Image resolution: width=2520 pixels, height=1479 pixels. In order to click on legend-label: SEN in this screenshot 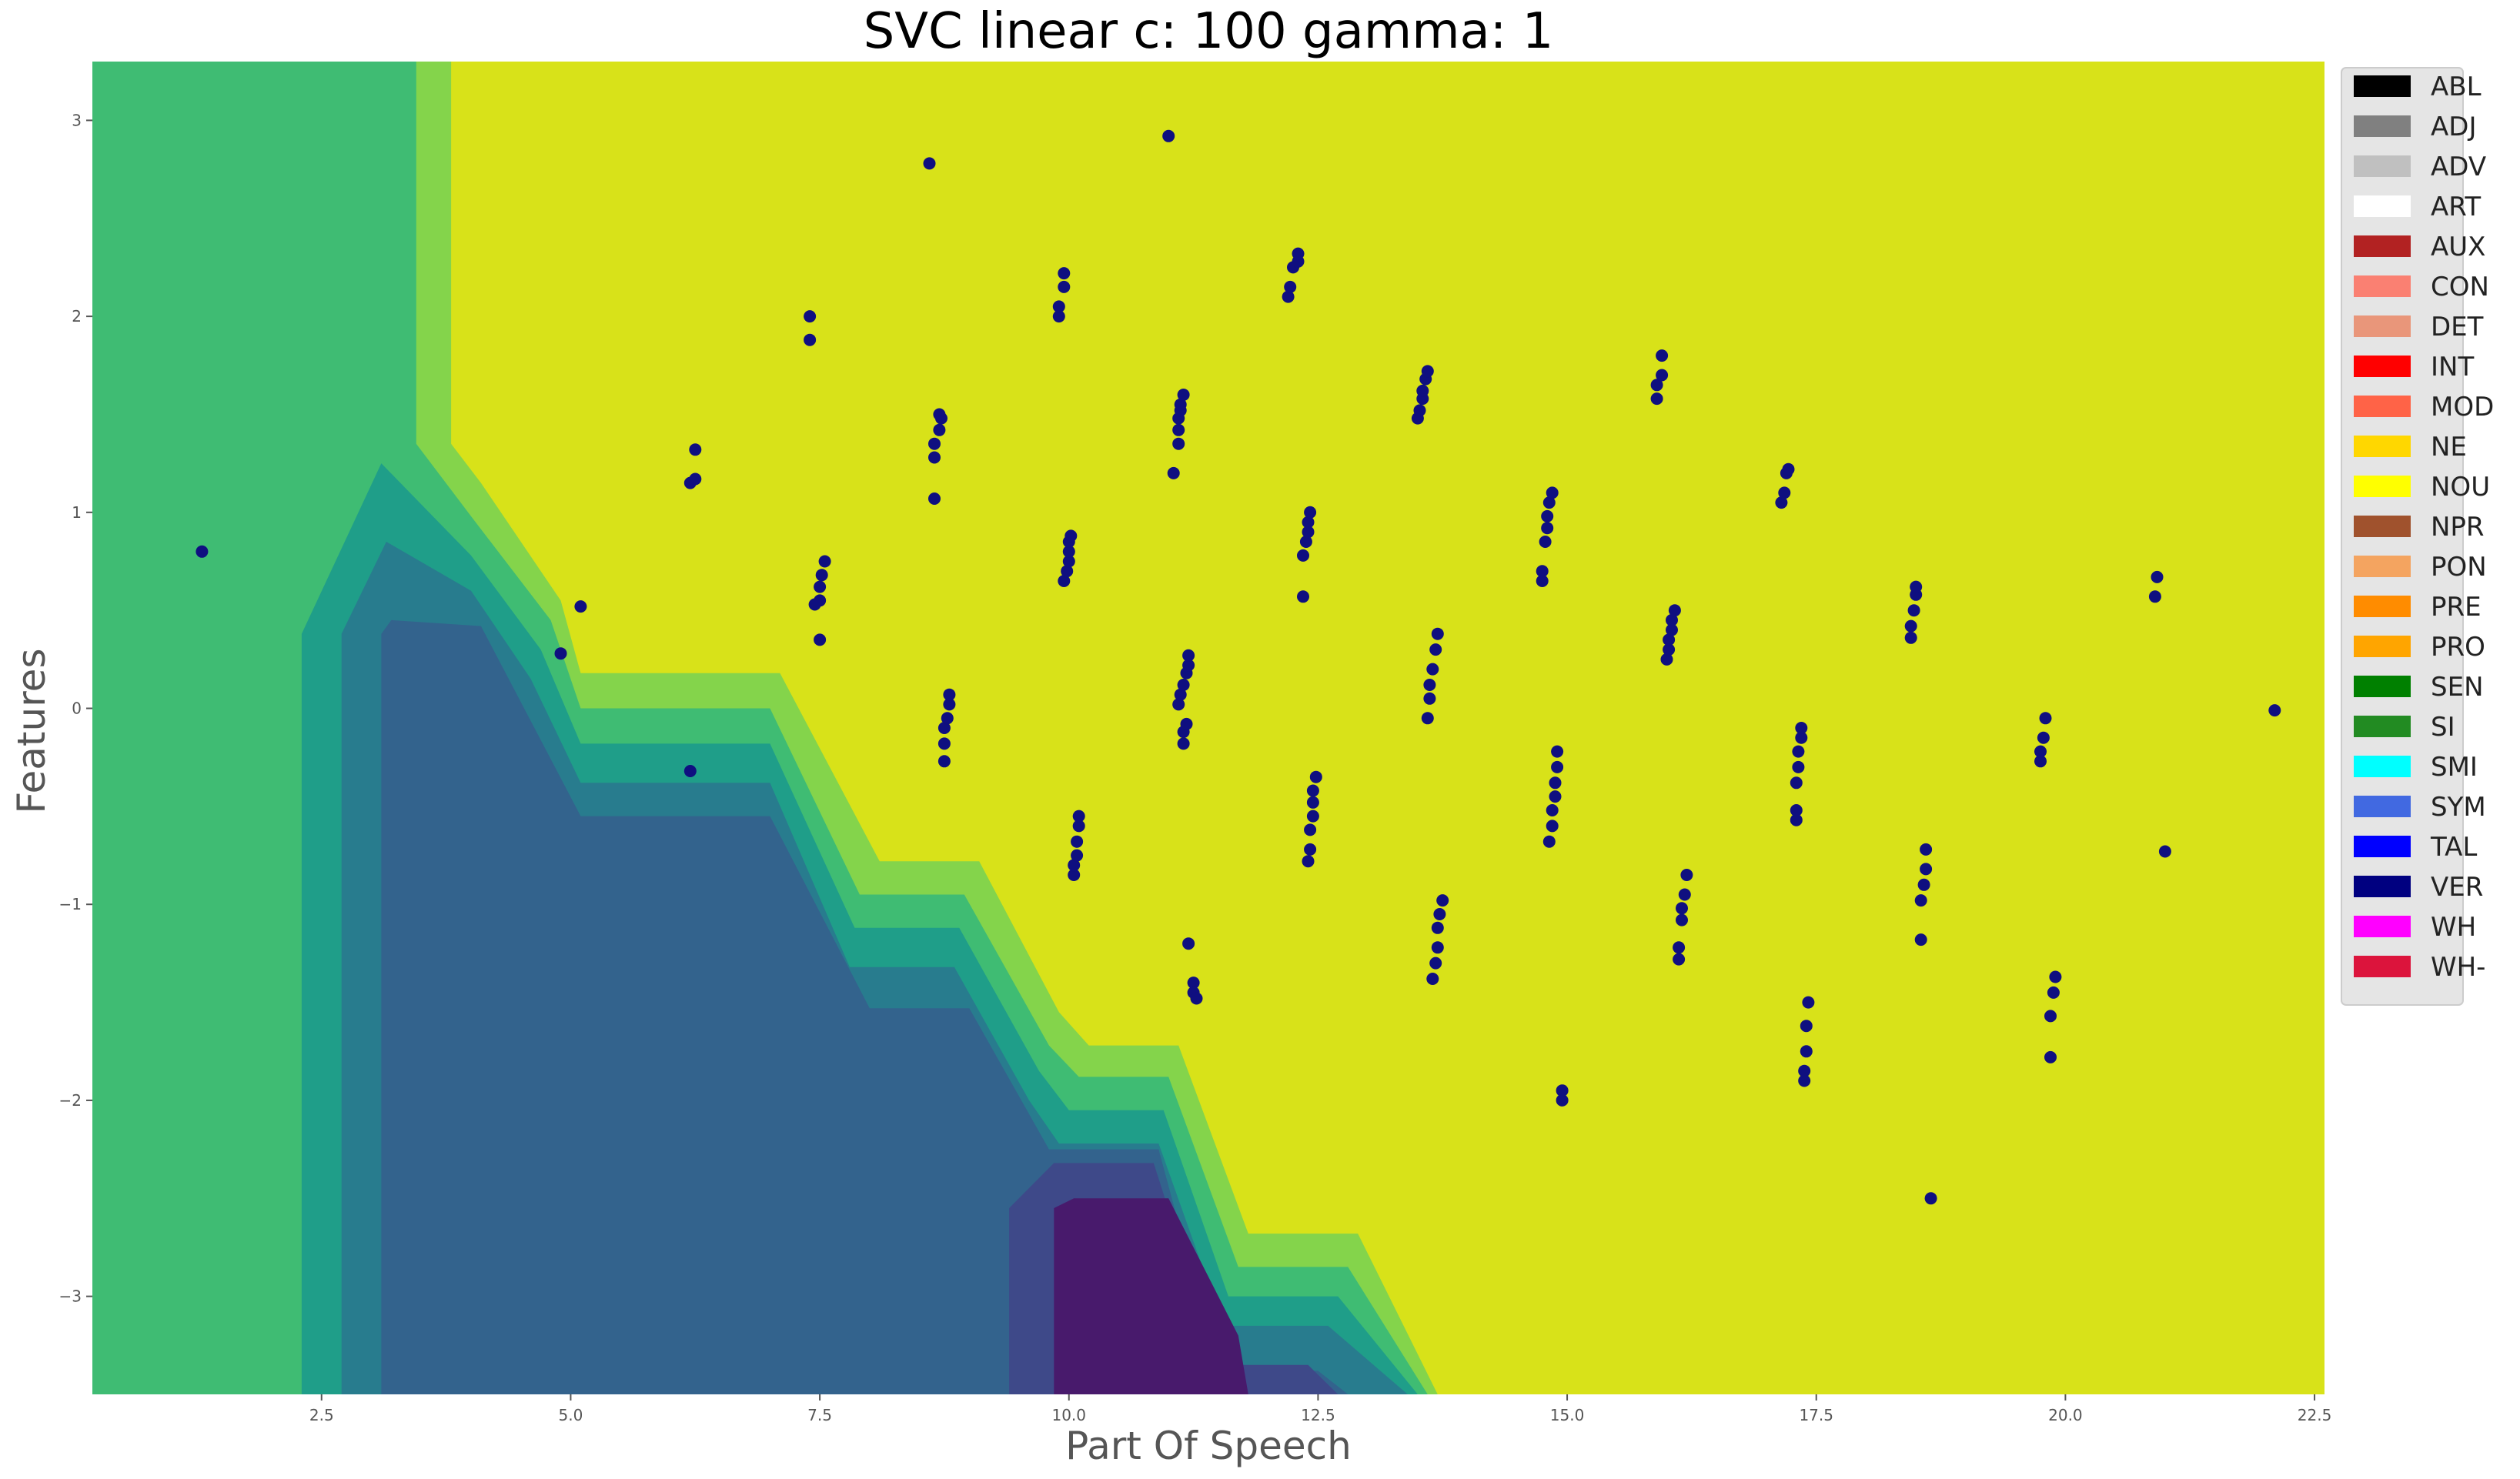, I will do `click(2457, 687)`.